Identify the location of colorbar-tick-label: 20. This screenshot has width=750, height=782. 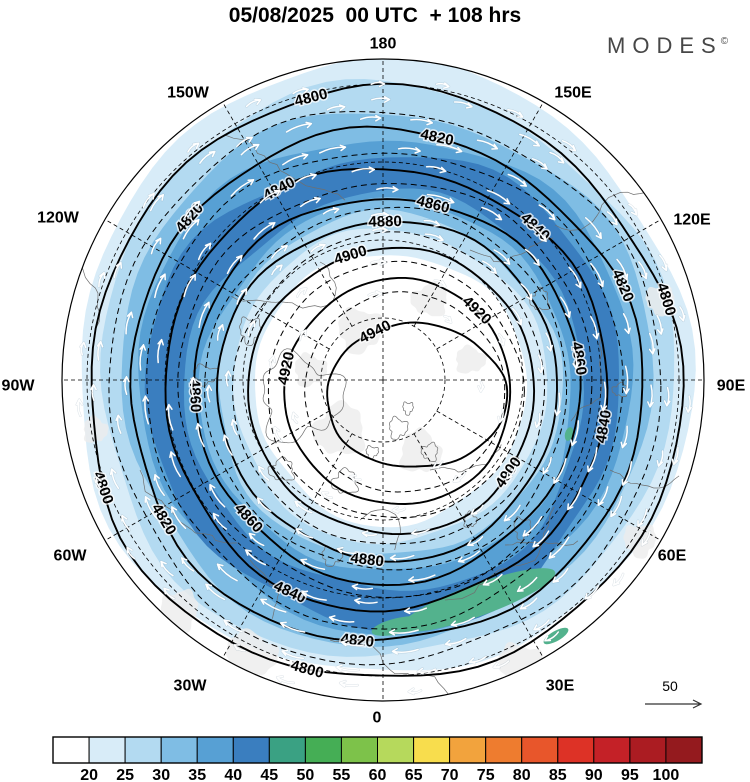
(89, 774).